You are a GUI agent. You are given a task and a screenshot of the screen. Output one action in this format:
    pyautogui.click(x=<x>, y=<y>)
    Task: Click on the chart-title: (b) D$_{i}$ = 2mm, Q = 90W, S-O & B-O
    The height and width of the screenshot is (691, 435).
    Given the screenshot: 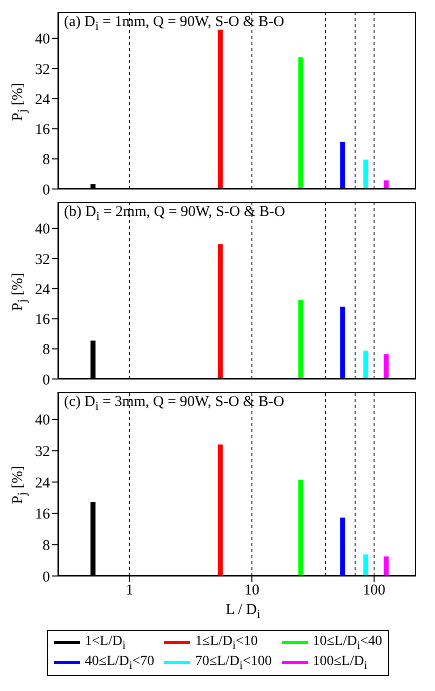 What is the action you would take?
    pyautogui.click(x=175, y=214)
    